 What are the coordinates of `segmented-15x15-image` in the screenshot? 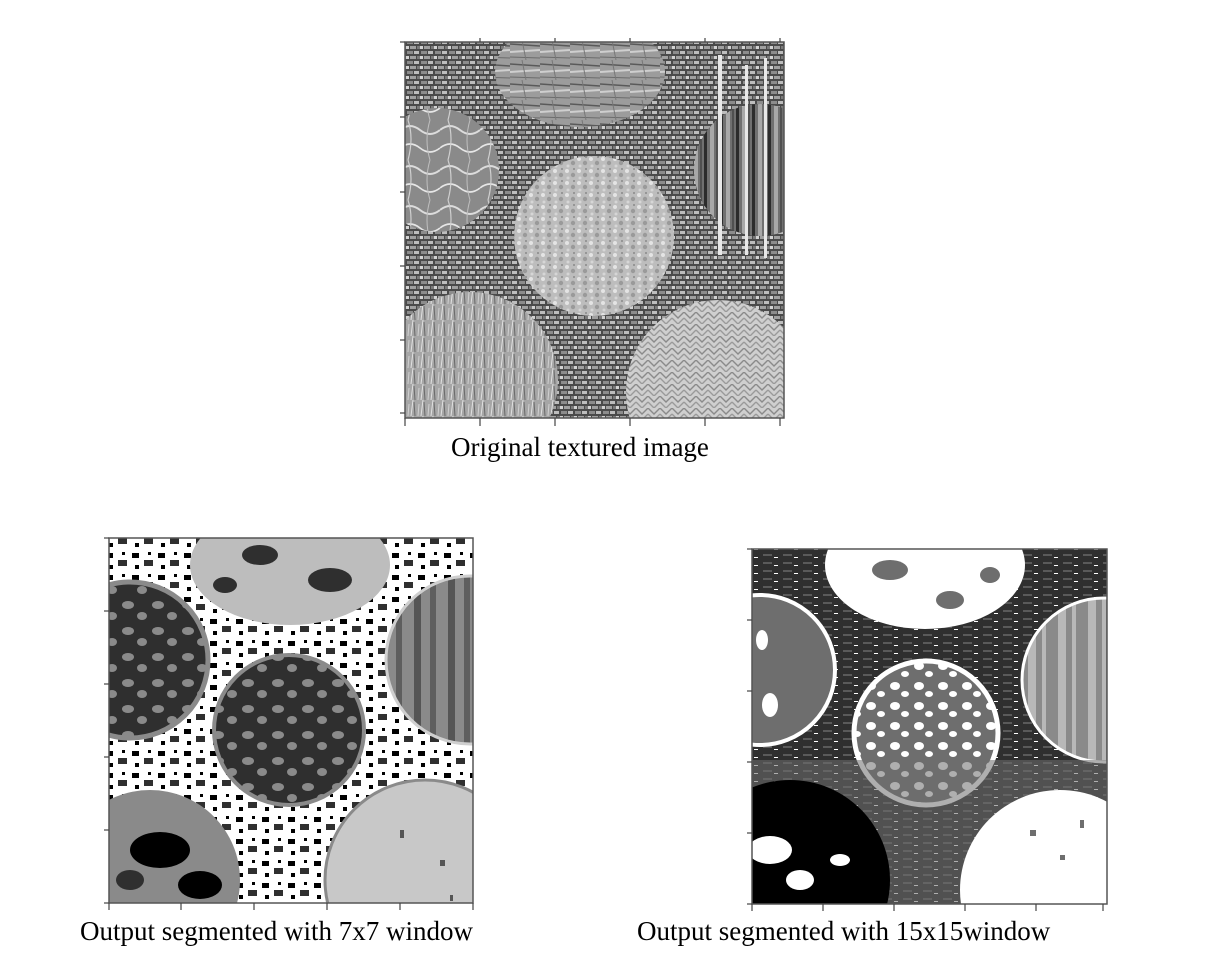 It's located at (927, 729).